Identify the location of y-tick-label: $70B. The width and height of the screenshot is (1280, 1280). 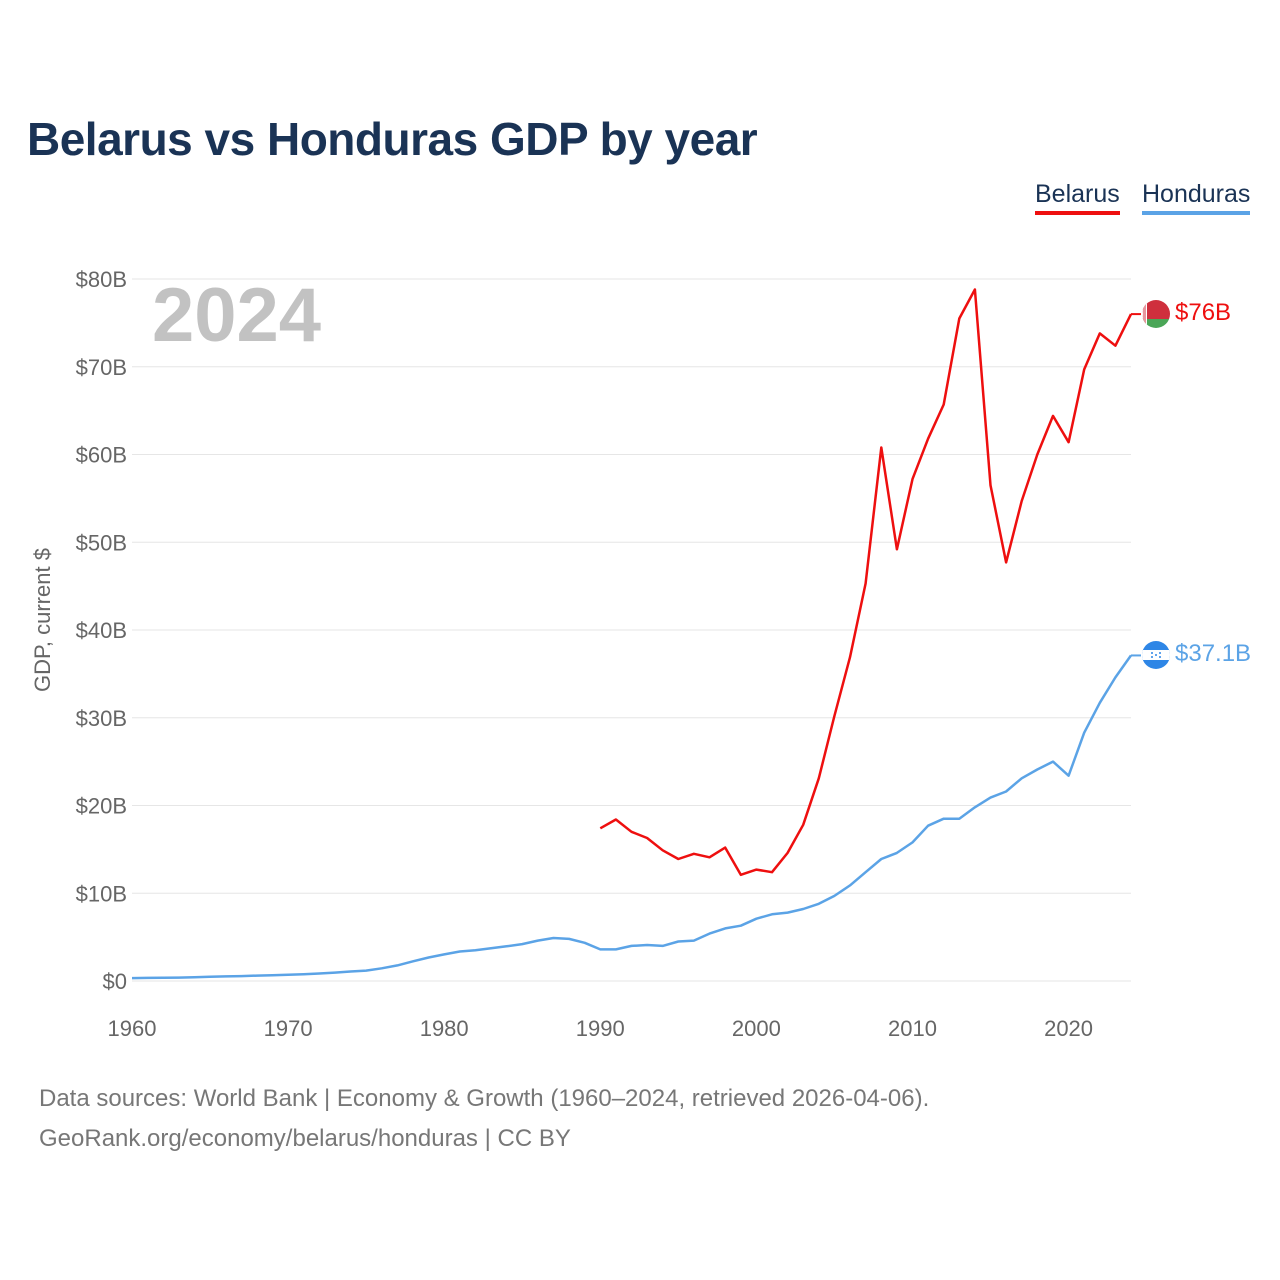
(101, 367).